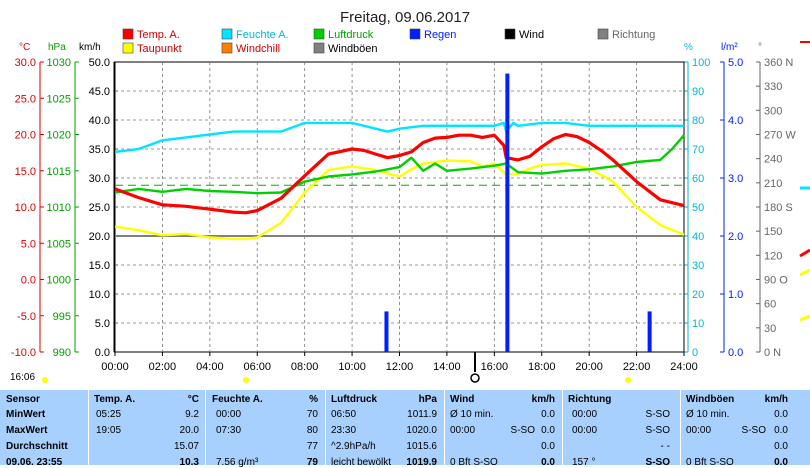 The width and height of the screenshot is (810, 468). What do you see at coordinates (361, 462) in the screenshot?
I see `pressure-time: leicht bewölkt` at bounding box center [361, 462].